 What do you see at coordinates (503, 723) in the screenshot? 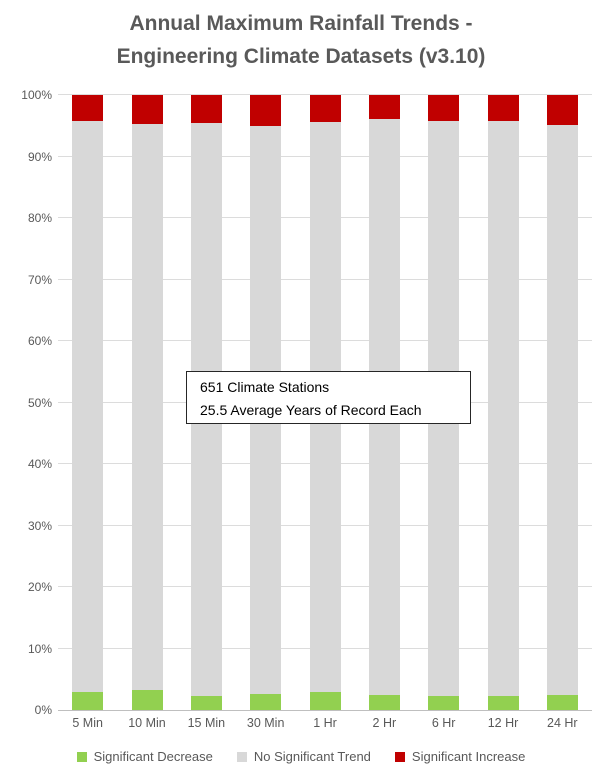
I see `x-axis-label-12-hr: 12 Hr` at bounding box center [503, 723].